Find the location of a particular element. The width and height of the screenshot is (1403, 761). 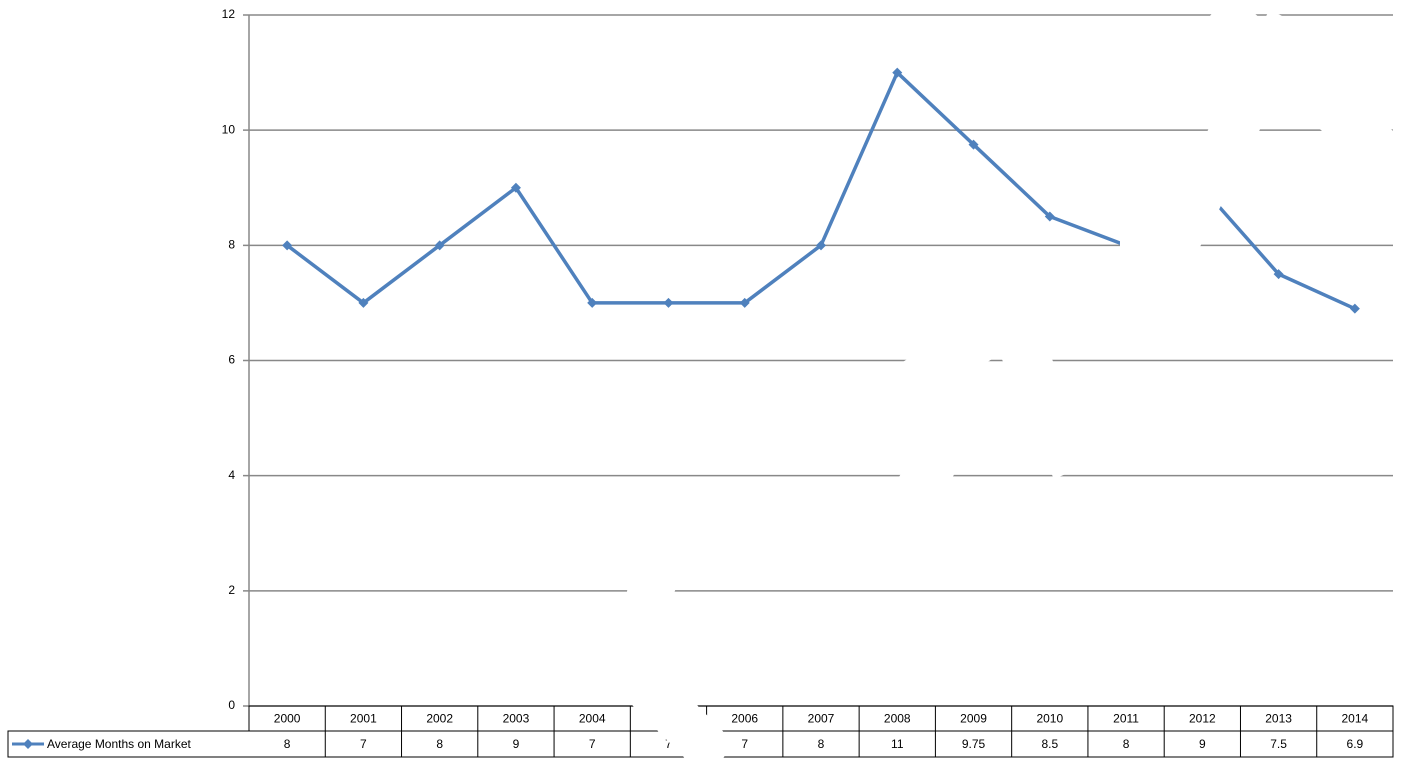

x-tick-label: 2002 is located at coordinates (439, 719).